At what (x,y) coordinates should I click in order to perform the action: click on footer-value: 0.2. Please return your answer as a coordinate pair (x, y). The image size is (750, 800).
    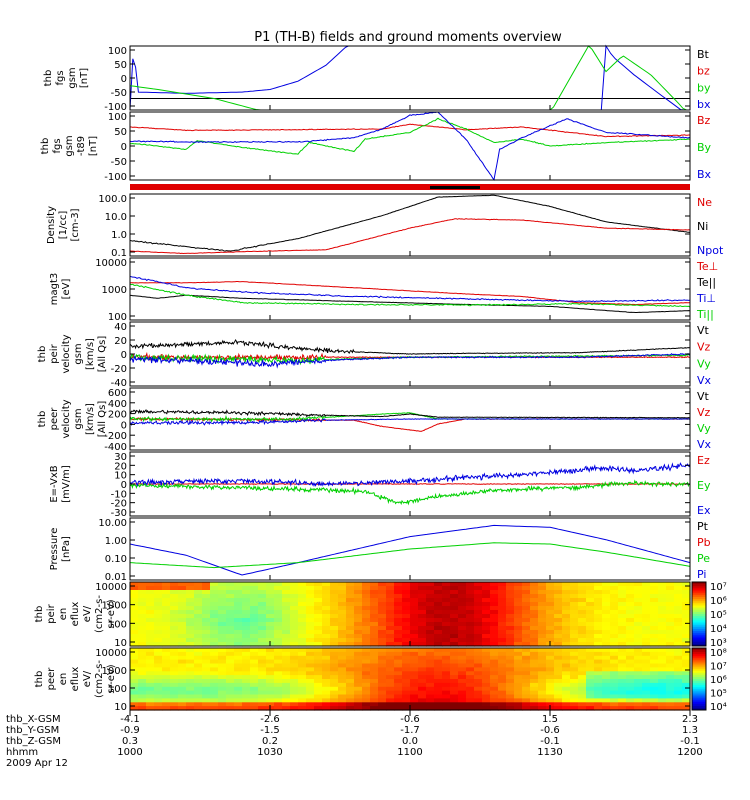
    Looking at the image, I should click on (270, 741).